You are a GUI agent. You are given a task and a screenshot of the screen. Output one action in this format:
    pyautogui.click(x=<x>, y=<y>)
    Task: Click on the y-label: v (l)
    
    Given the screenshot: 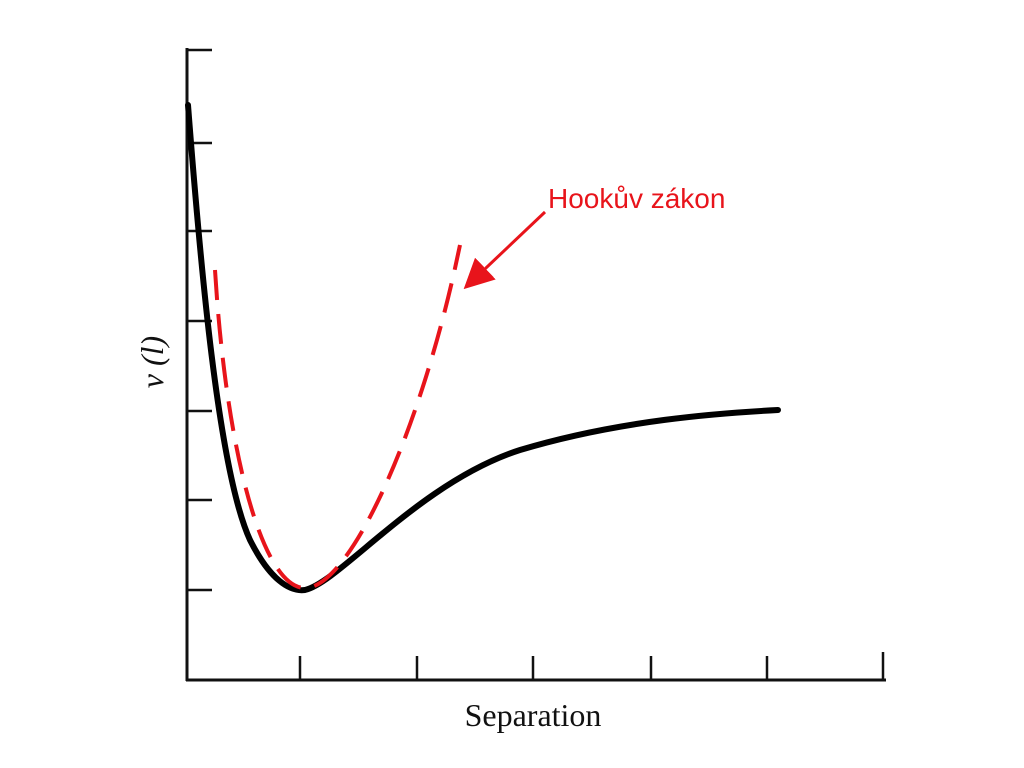 What is the action you would take?
    pyautogui.click(x=152, y=362)
    